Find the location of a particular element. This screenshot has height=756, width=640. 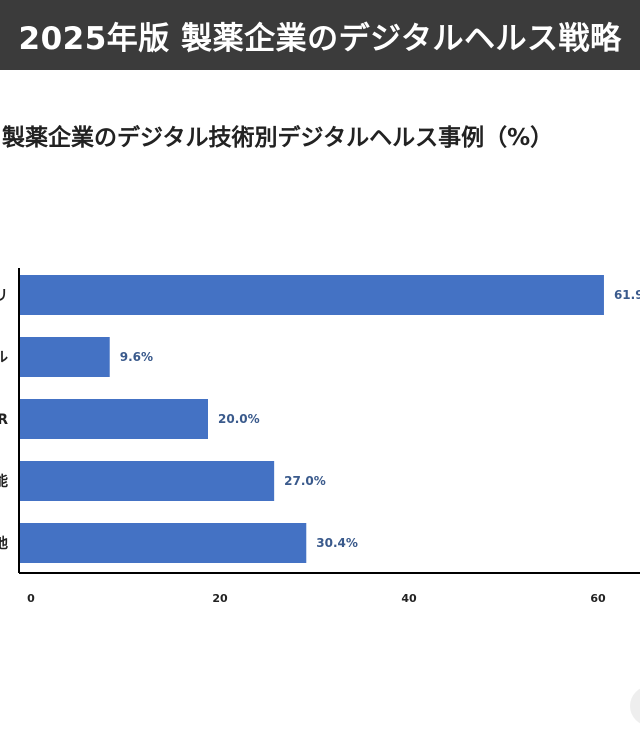

x-tick-label-2: 40 is located at coordinates (409, 598).